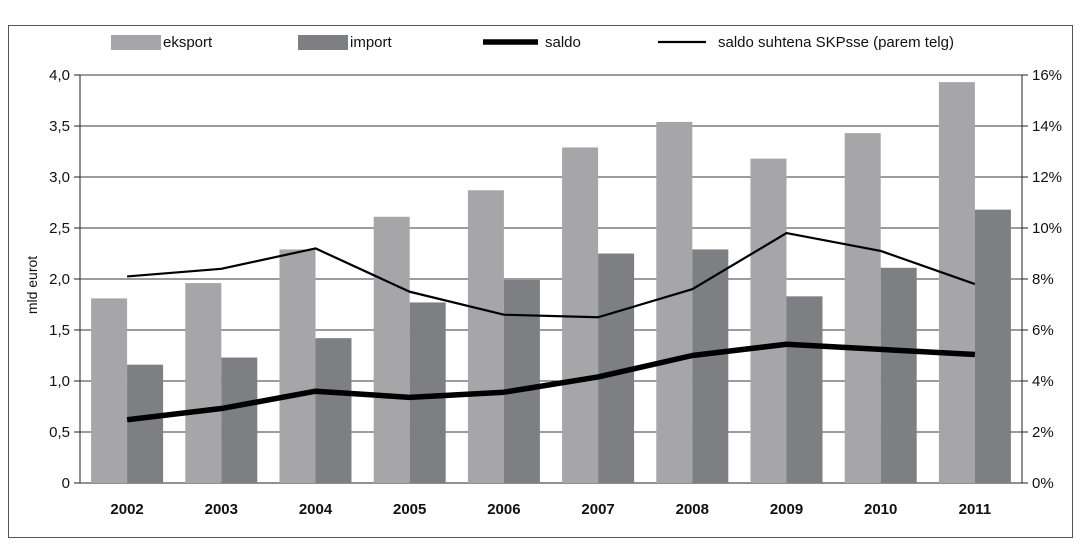  I want to click on bar-eksport-2006, so click(485, 336).